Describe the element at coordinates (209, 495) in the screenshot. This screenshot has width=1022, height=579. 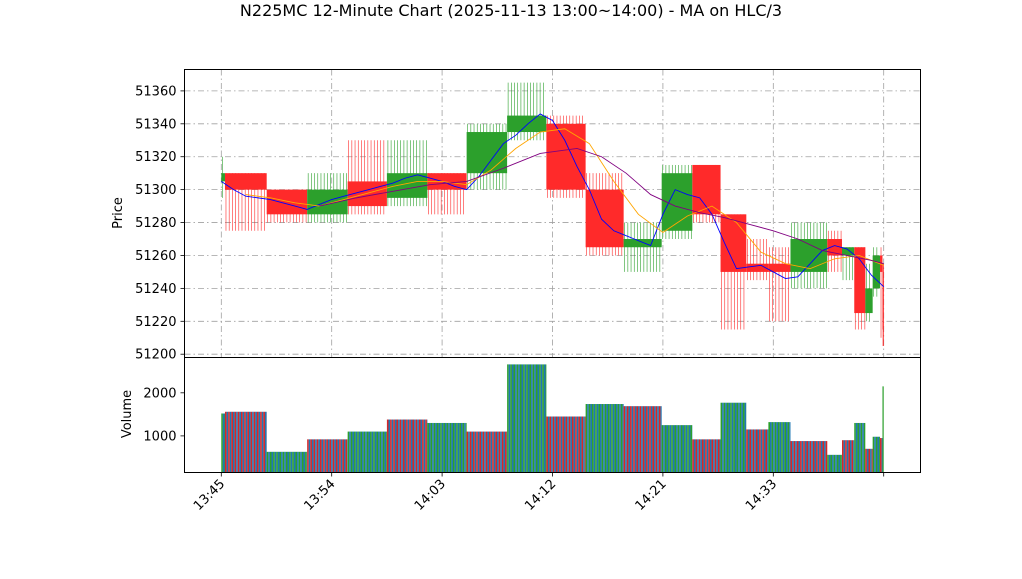
I see `x-tick-label: 13:45` at that location.